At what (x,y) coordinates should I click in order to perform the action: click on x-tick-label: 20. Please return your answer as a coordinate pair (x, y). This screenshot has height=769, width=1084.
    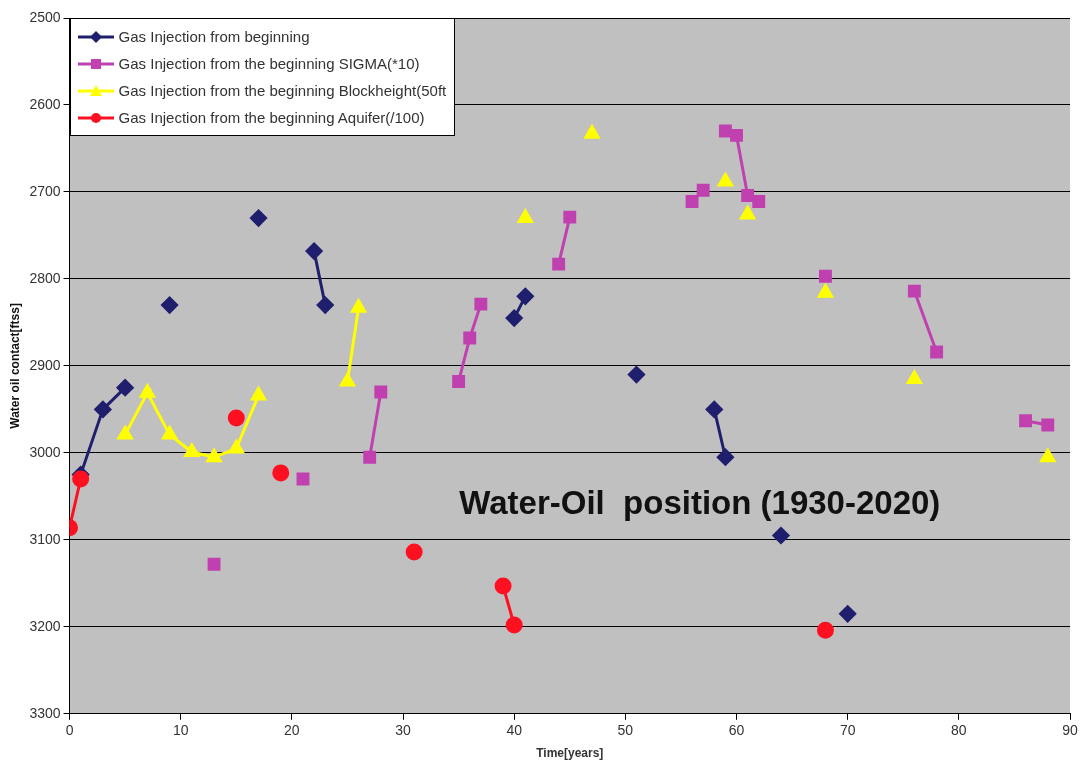
    Looking at the image, I should click on (292, 730).